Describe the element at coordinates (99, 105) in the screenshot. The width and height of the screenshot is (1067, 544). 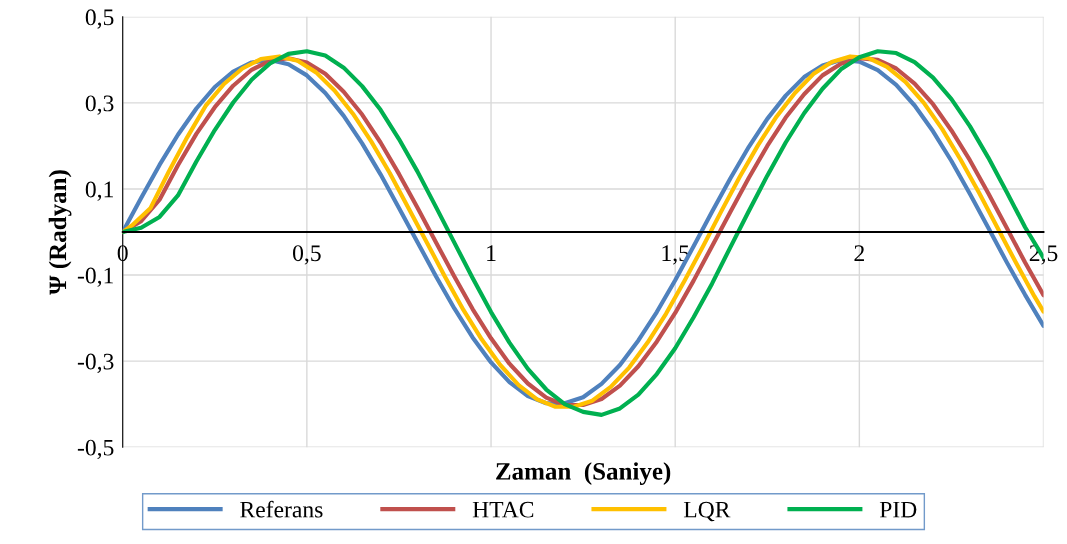
I see `y-tick-label: 0,3` at that location.